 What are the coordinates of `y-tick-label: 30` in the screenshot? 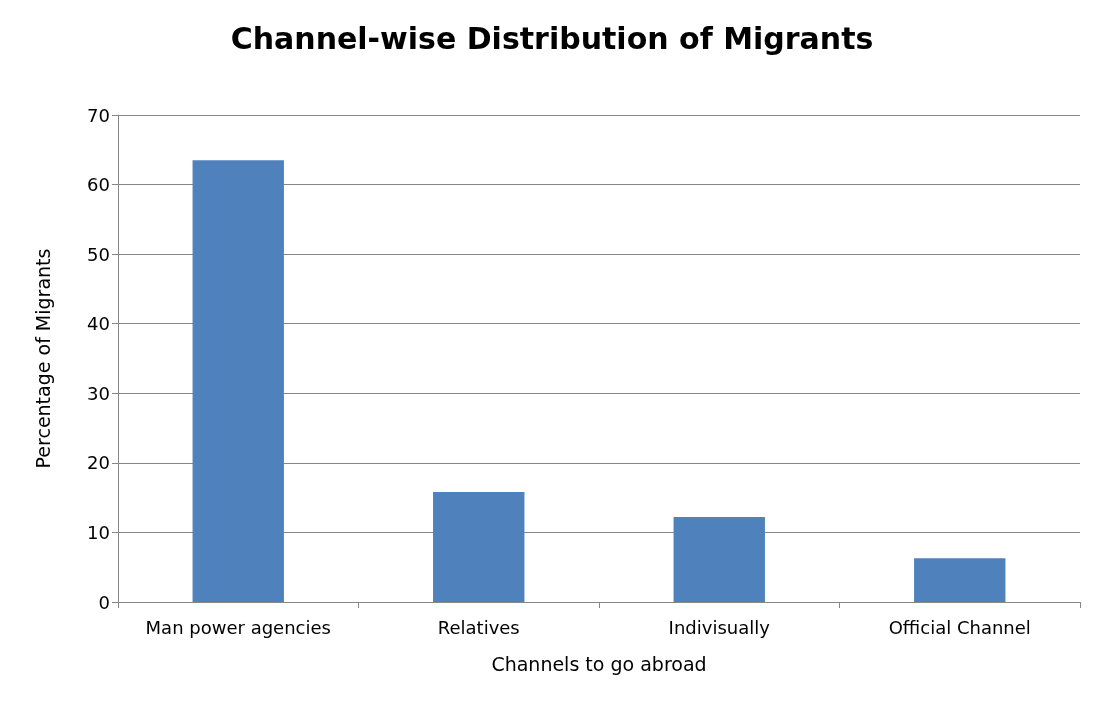 It's located at (98, 393).